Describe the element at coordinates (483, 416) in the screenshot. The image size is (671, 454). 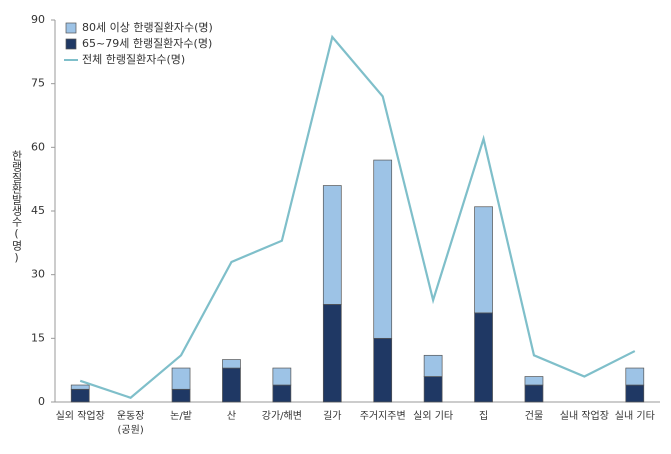
I see `x-tick-label: 집` at that location.